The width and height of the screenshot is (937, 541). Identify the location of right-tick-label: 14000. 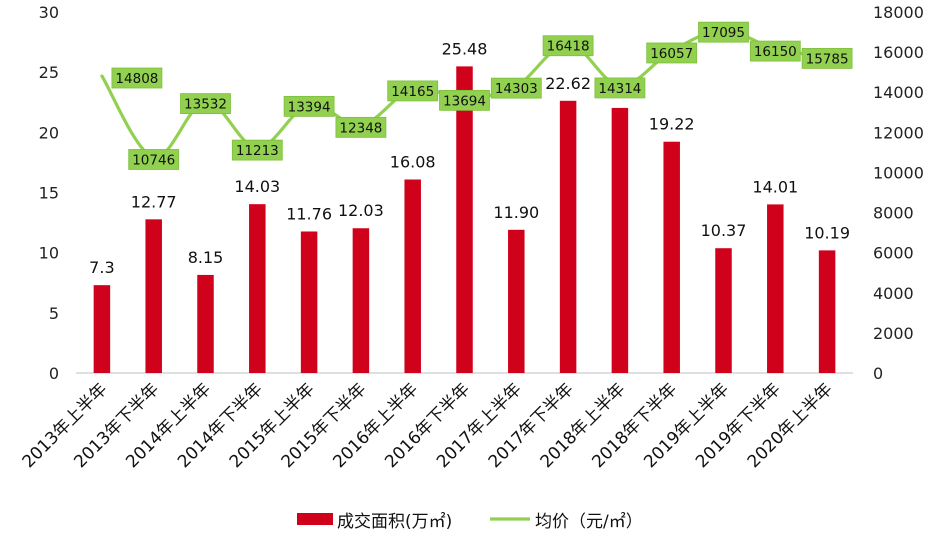
(898, 92).